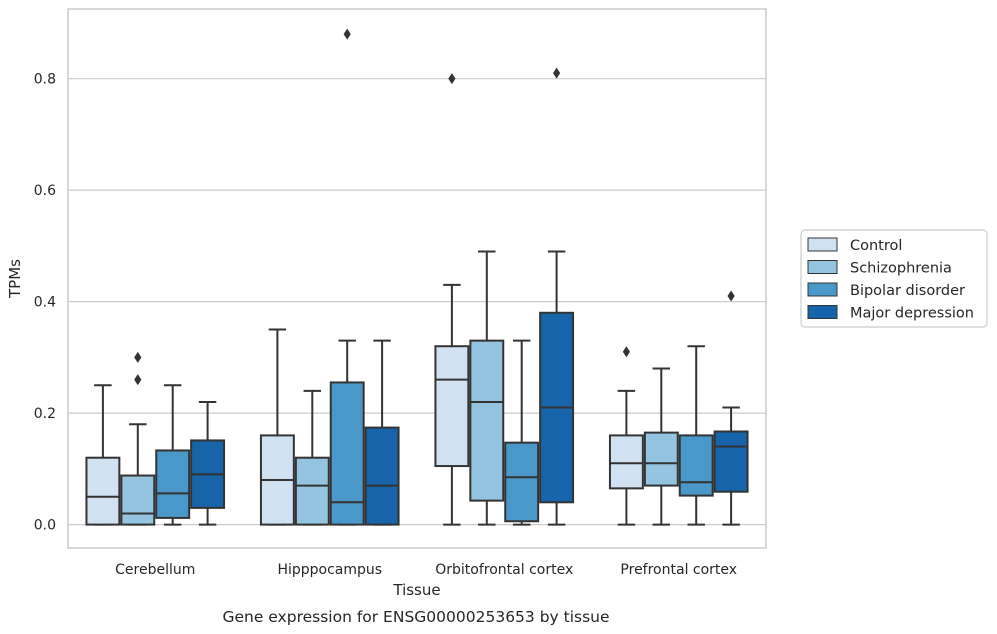 The width and height of the screenshot is (997, 634). What do you see at coordinates (15, 279) in the screenshot?
I see `y-axis-label: TPMs` at bounding box center [15, 279].